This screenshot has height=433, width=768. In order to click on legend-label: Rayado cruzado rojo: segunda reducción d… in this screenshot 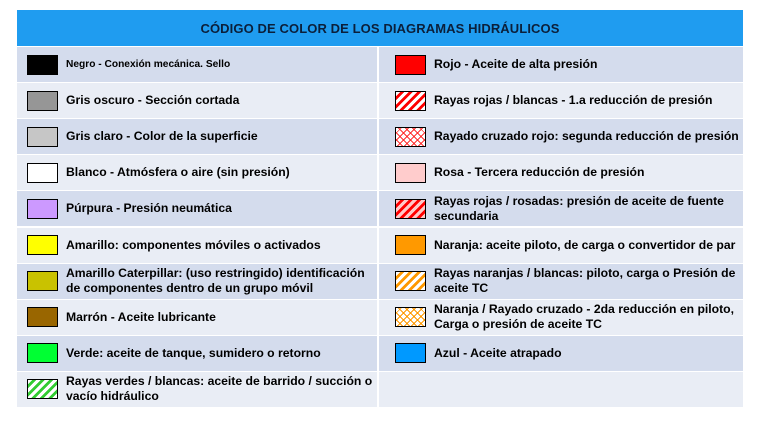, I will do `click(586, 136)`.